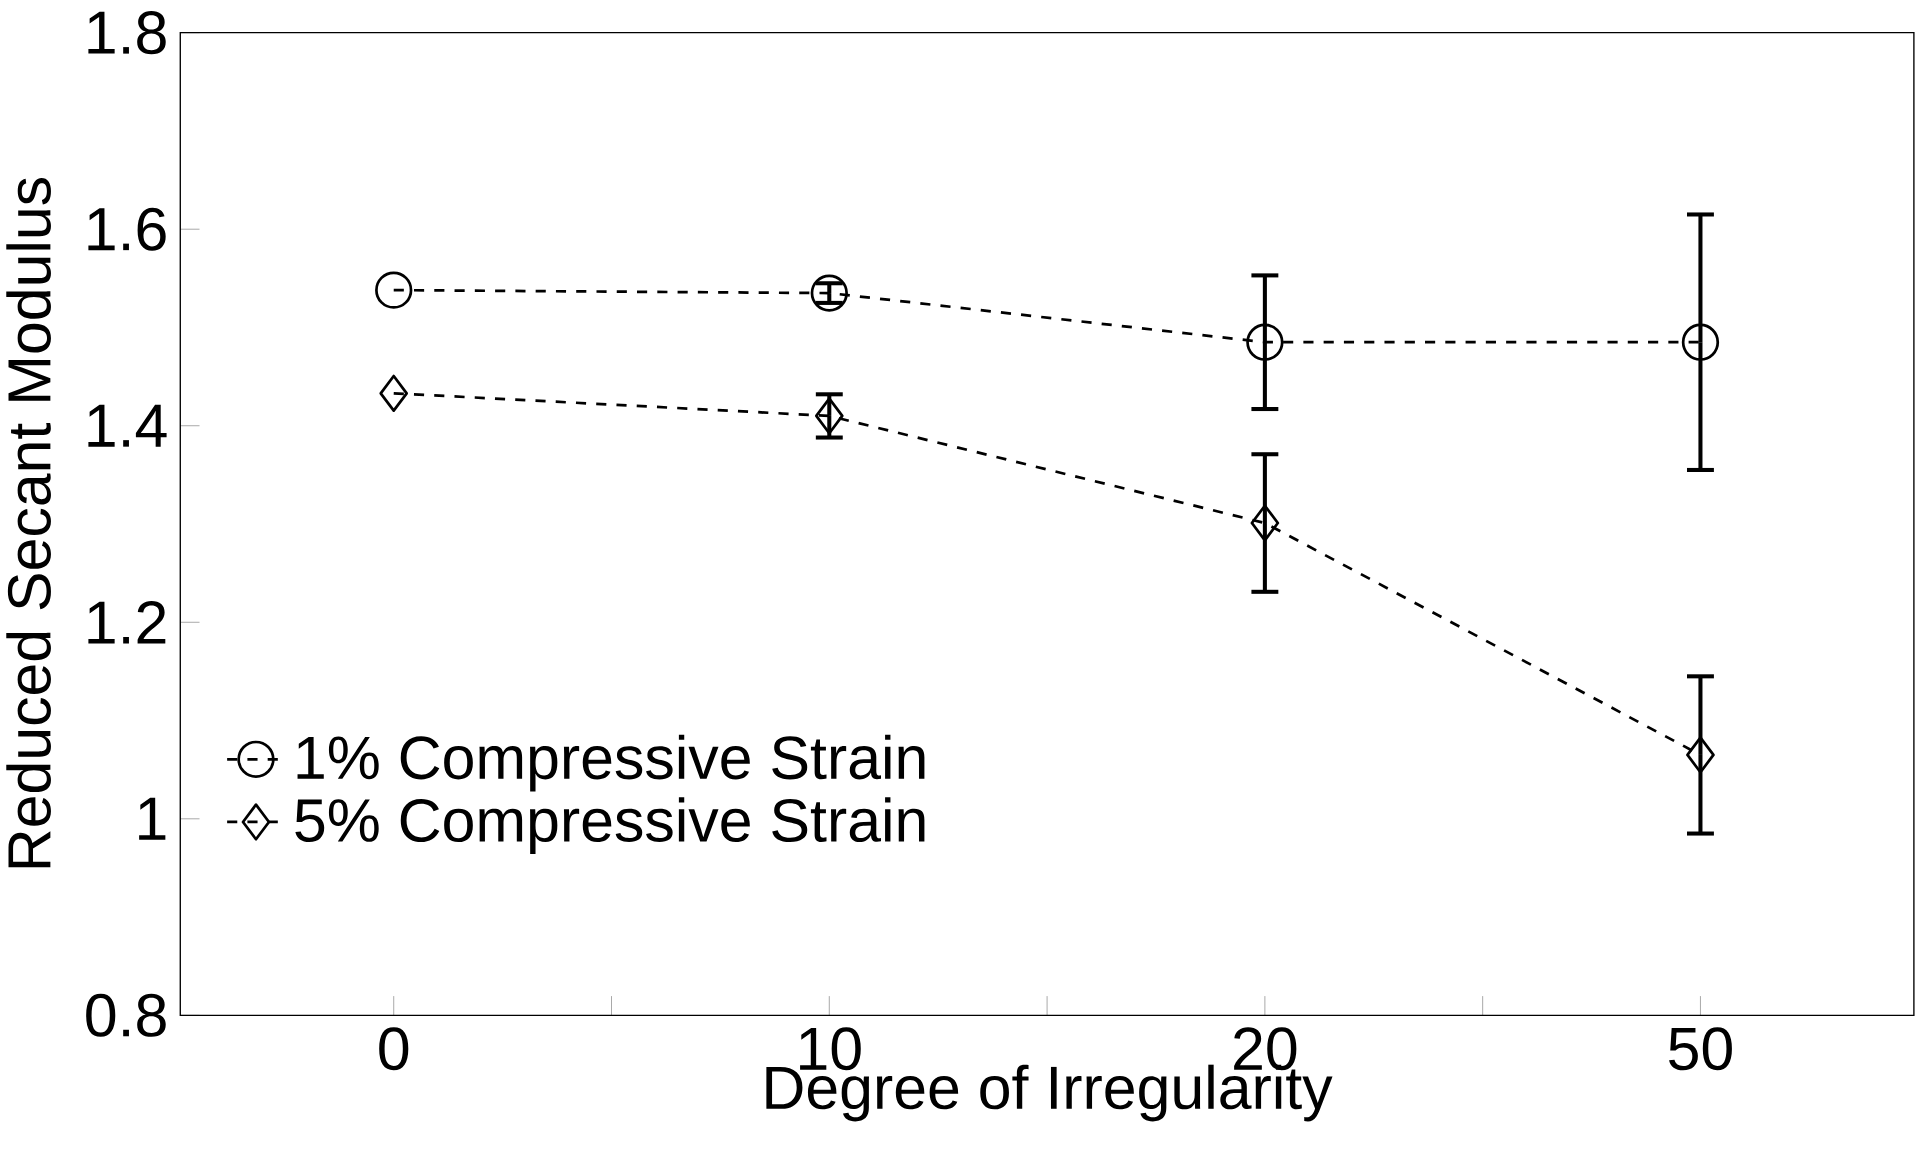 This screenshot has height=1149, width=1923. I want to click on x-tick-label: 0, so click(394, 1049).